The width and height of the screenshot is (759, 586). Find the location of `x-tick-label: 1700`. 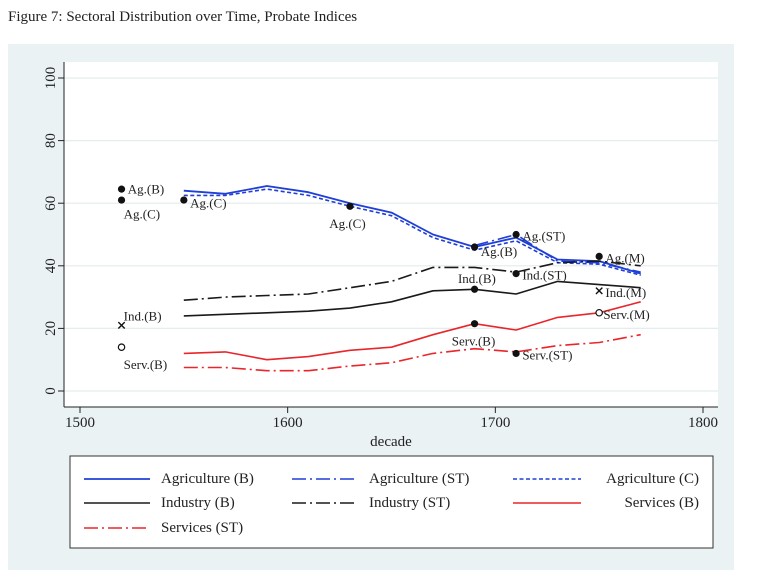

x-tick-label: 1700 is located at coordinates (495, 423).